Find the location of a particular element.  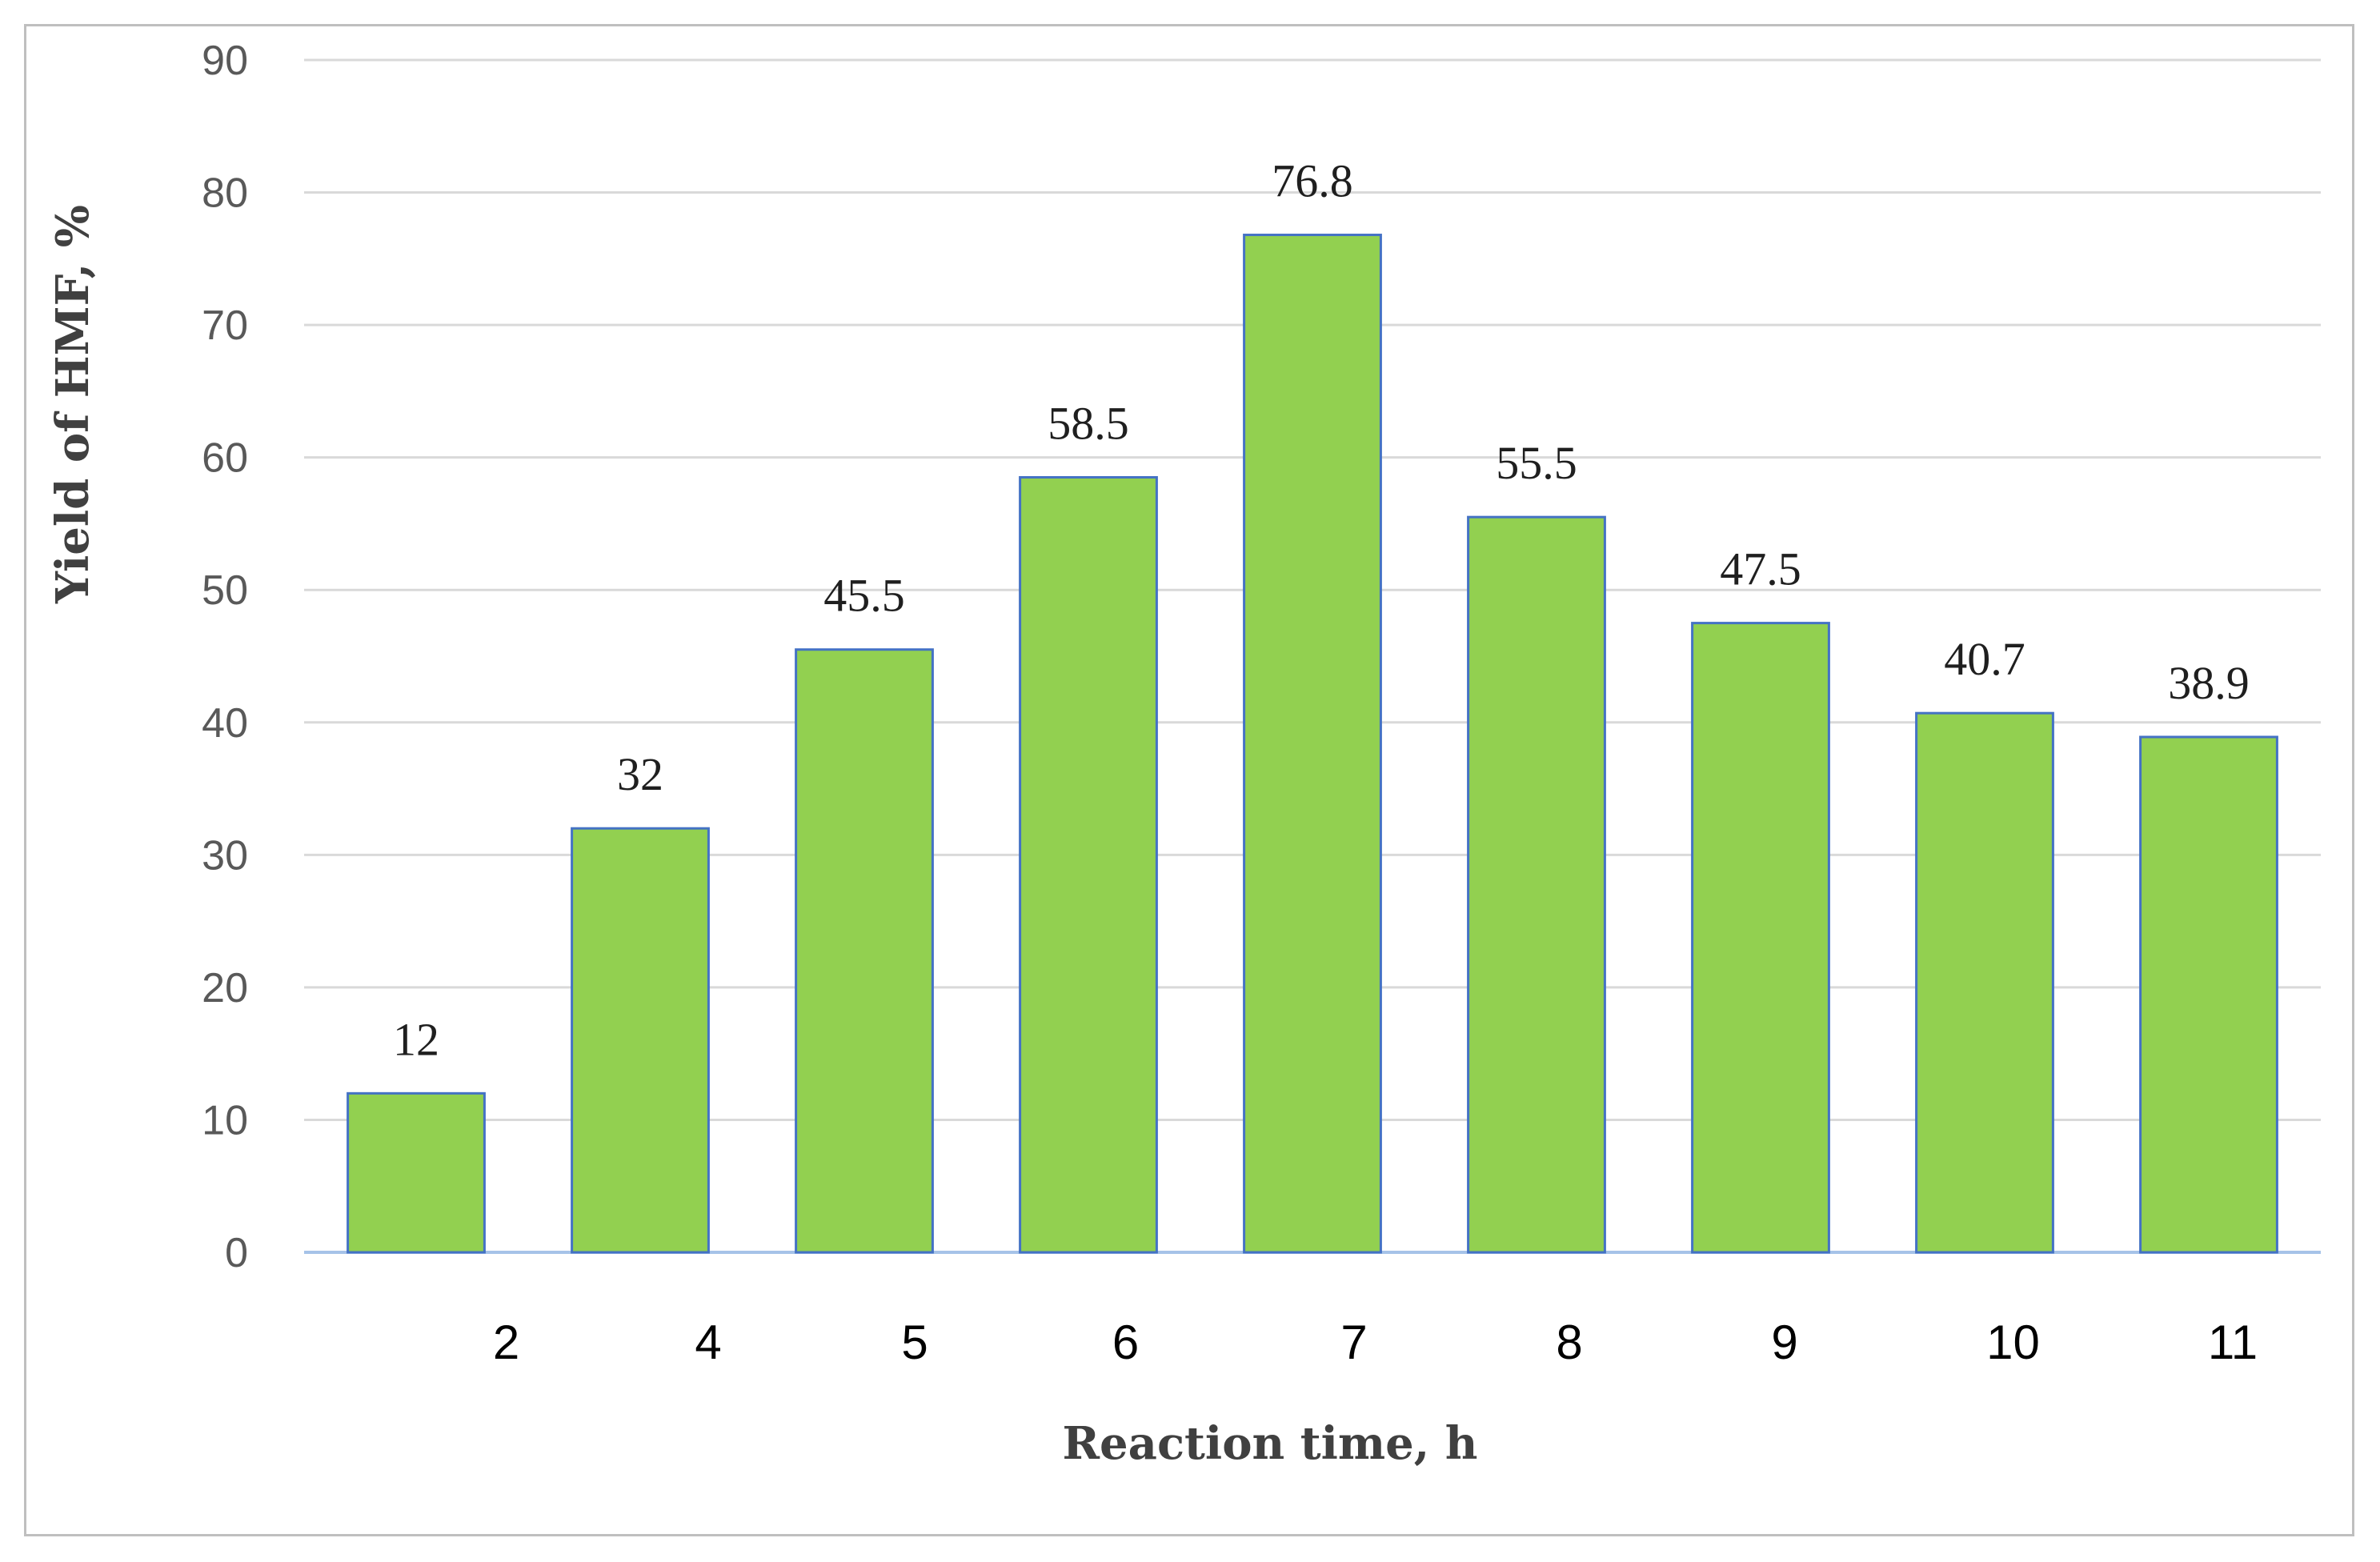

x-tick-label: 2 is located at coordinates (506, 1342).